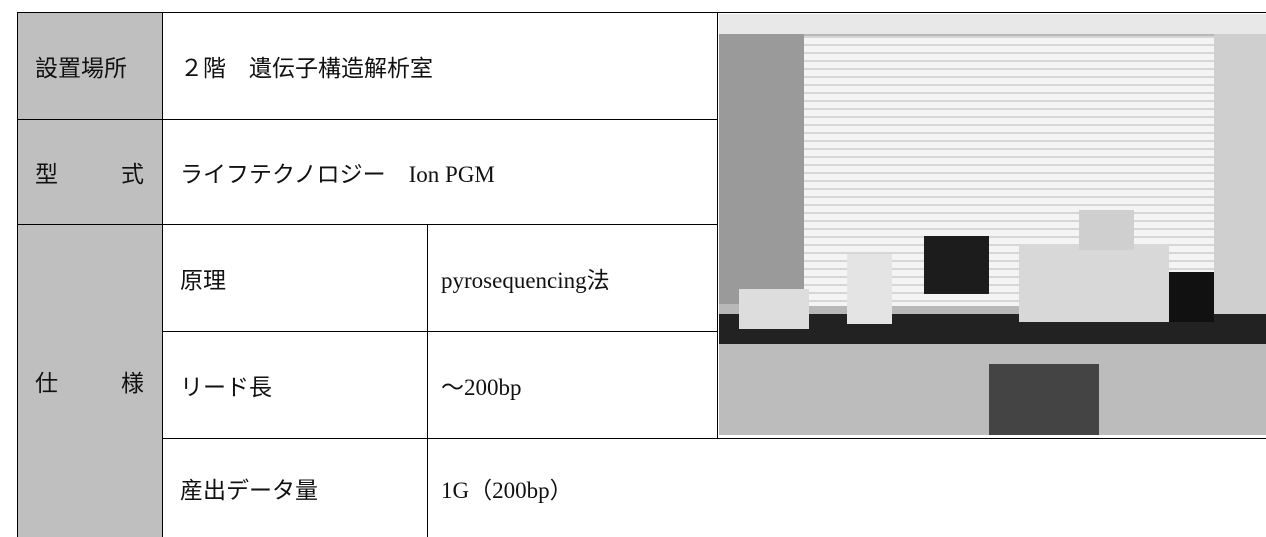 This screenshot has width=1266, height=537. What do you see at coordinates (627, 487) in the screenshot?
I see `spec-value-cell: 1G（200bp）` at bounding box center [627, 487].